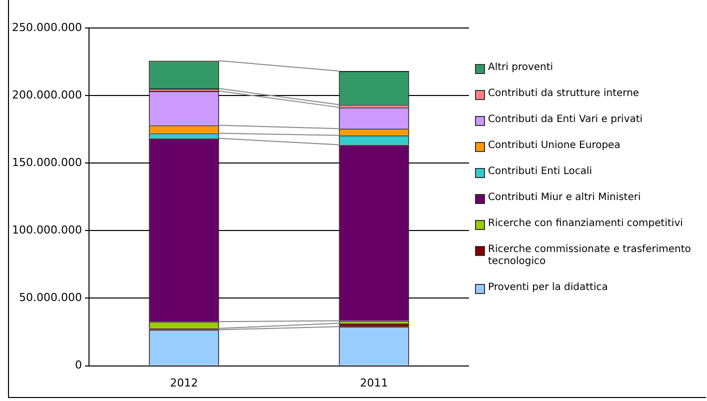  I want to click on legend-label: Contributi da strutture interne, so click(564, 94).